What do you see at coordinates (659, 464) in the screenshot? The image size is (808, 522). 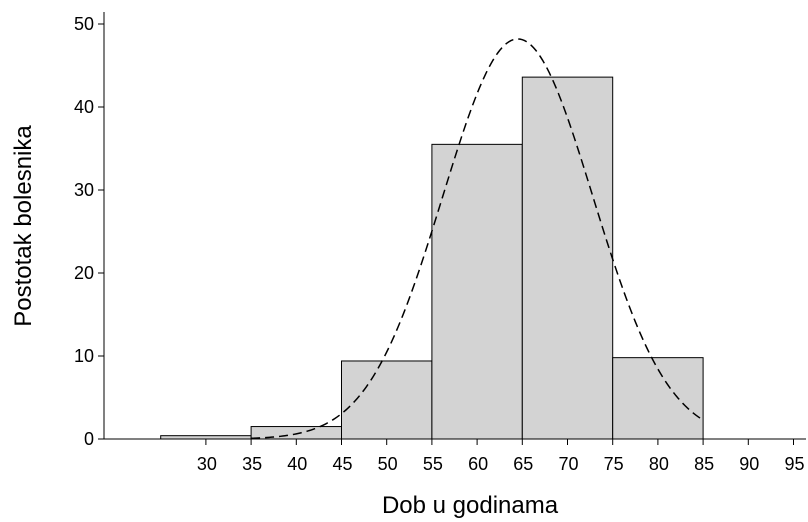 I see `x-tick-label-80: 80` at bounding box center [659, 464].